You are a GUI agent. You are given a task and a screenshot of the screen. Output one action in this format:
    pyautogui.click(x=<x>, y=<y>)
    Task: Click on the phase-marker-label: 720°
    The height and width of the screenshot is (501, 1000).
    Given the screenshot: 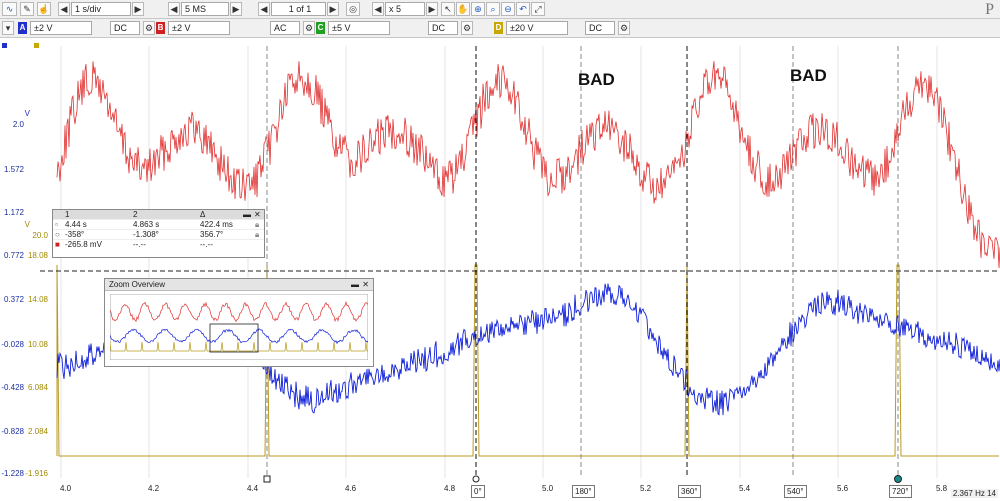 What is the action you would take?
    pyautogui.click(x=900, y=491)
    